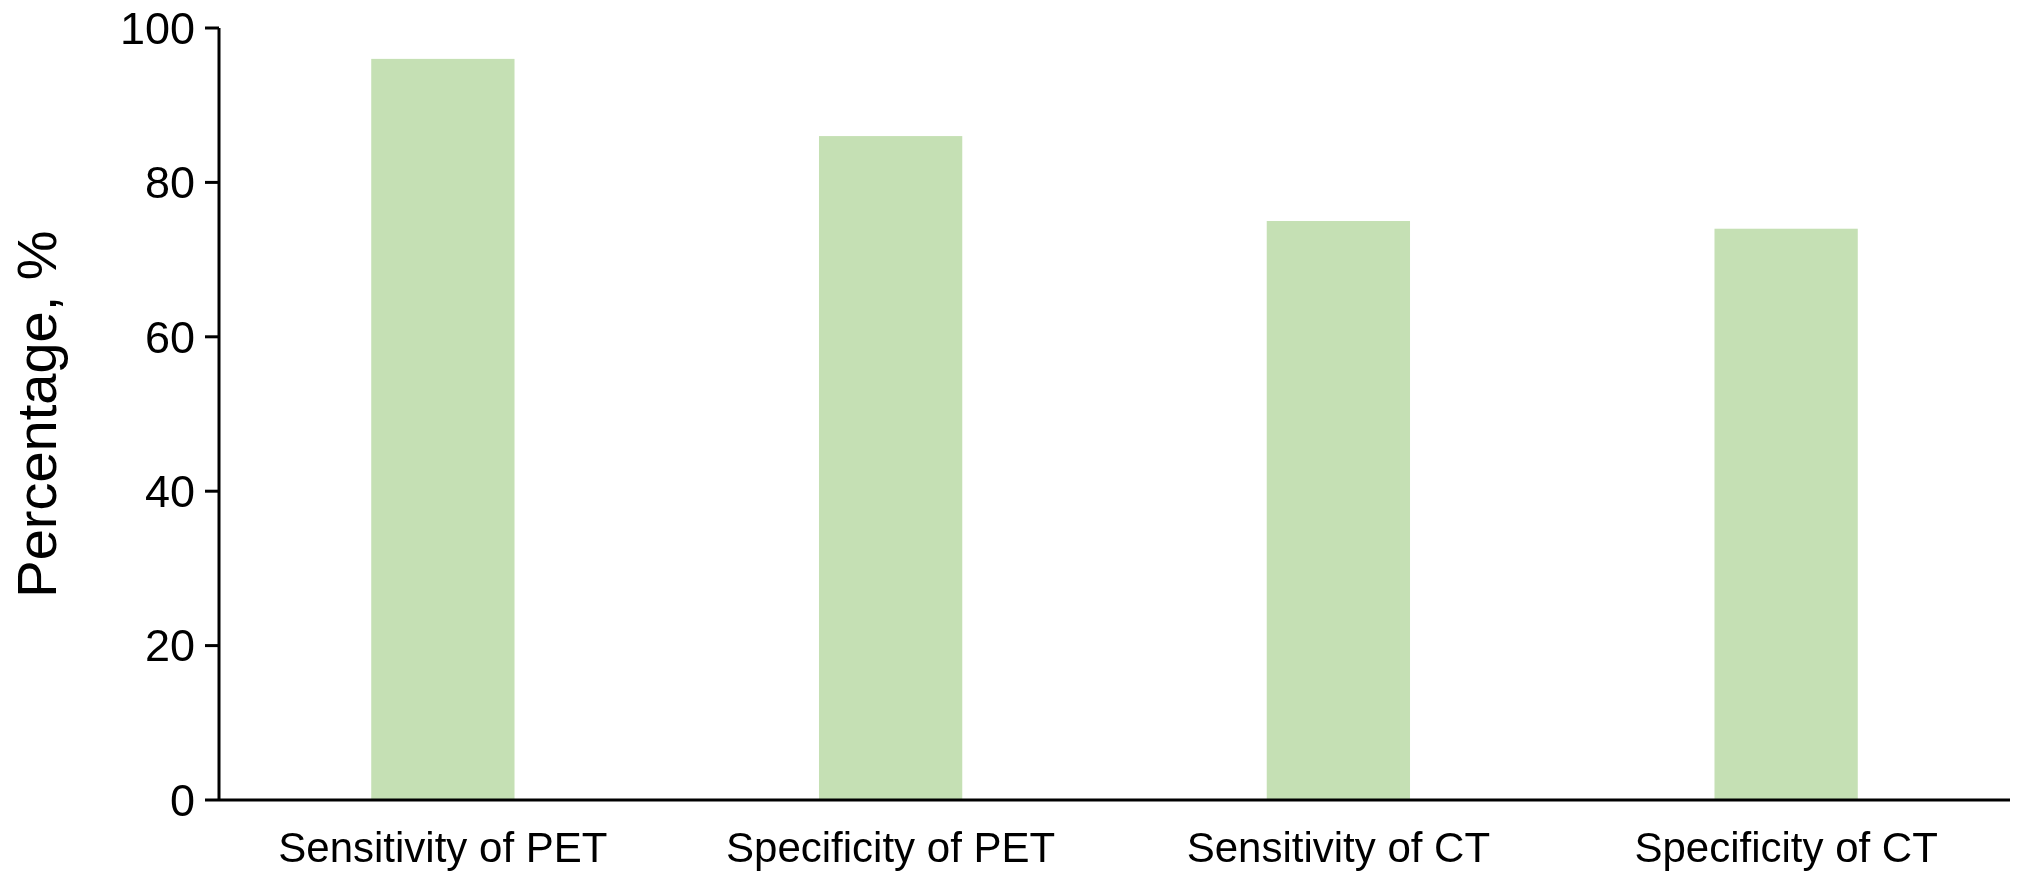  Describe the element at coordinates (169, 646) in the screenshot. I see `y-tick-label: 20` at that location.